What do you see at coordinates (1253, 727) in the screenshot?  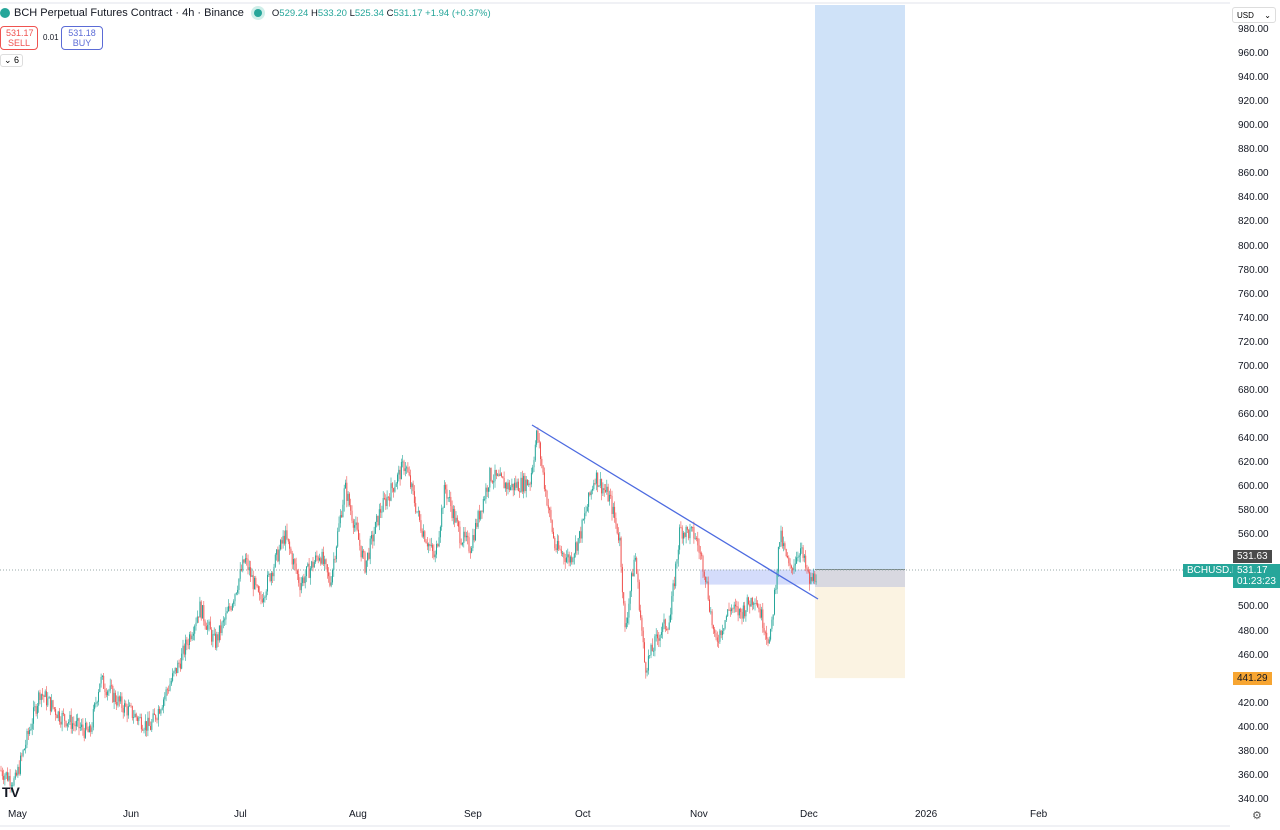 I see `price-axis-label: 400.00` at bounding box center [1253, 727].